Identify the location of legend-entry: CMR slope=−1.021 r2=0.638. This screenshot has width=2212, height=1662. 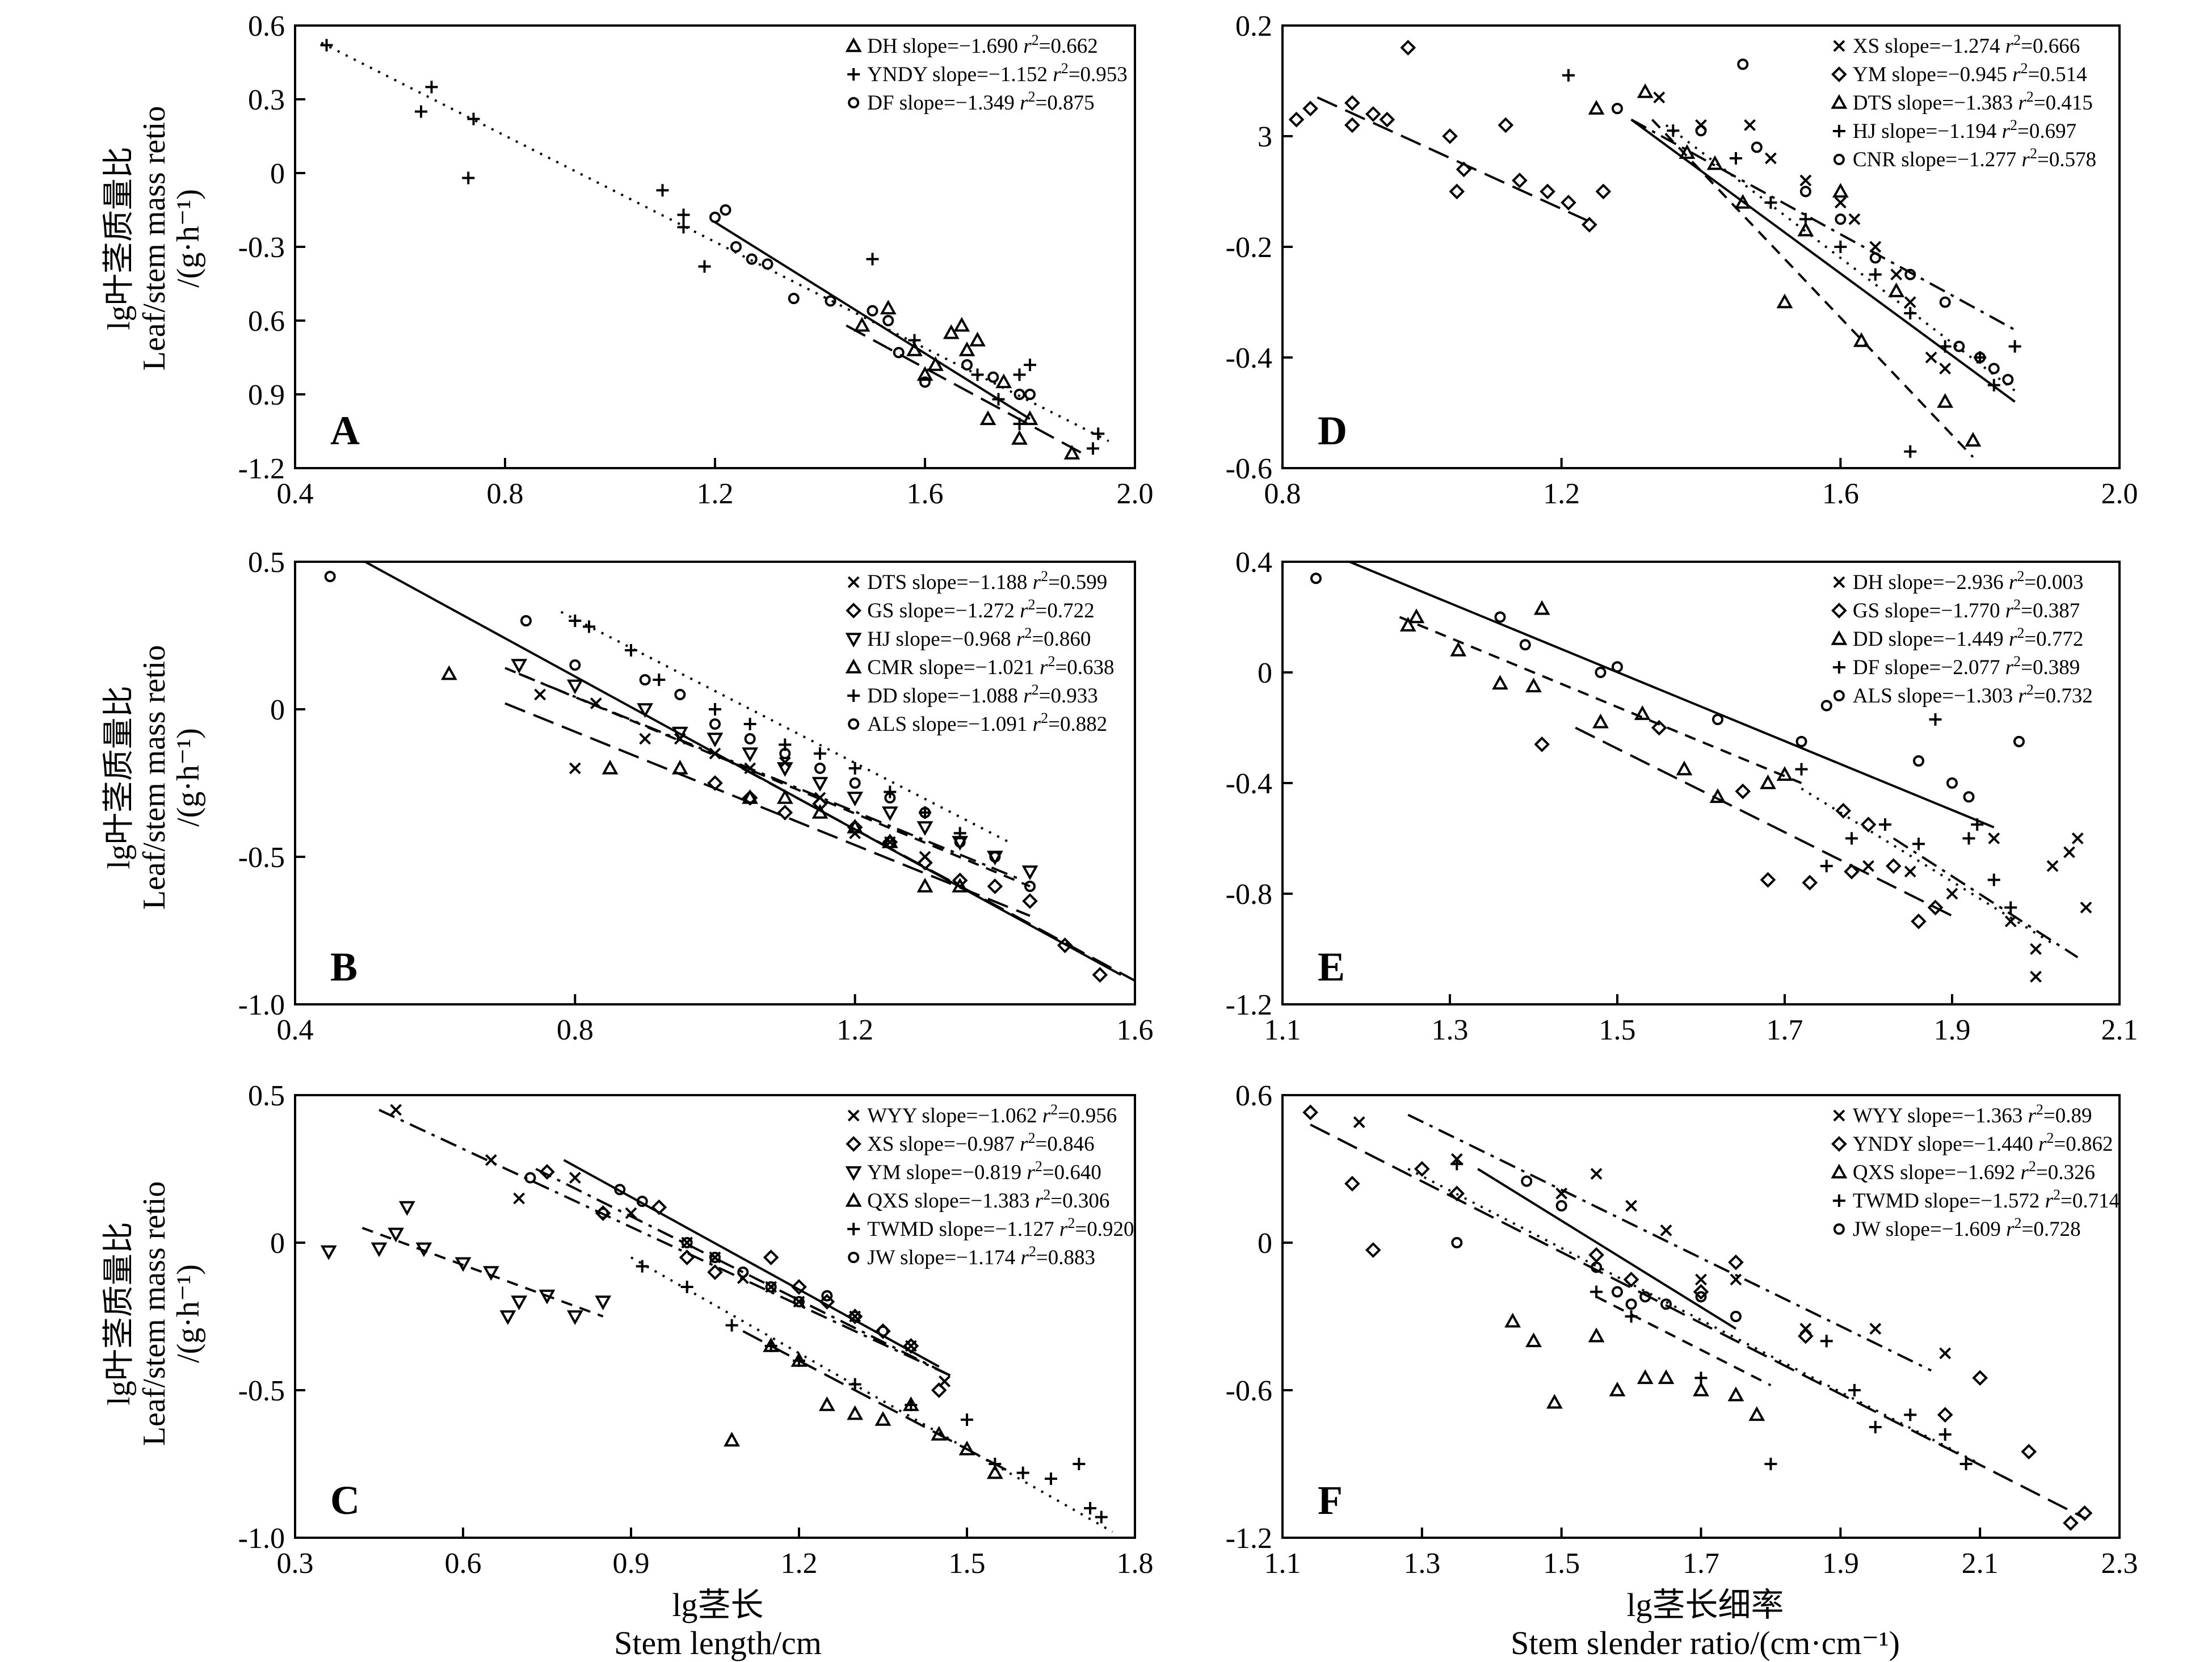
(980, 666).